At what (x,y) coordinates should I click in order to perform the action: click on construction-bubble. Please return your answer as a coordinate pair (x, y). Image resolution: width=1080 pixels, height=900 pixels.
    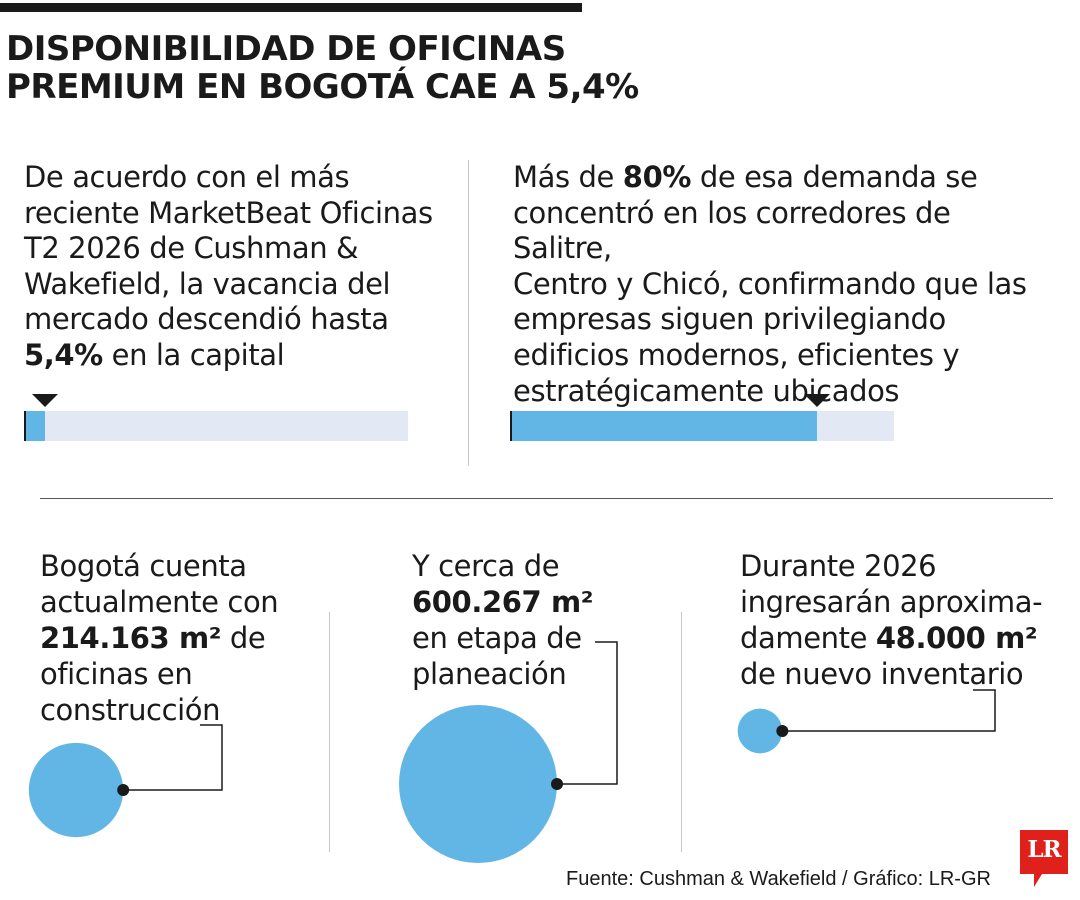
    Looking at the image, I should click on (76, 790).